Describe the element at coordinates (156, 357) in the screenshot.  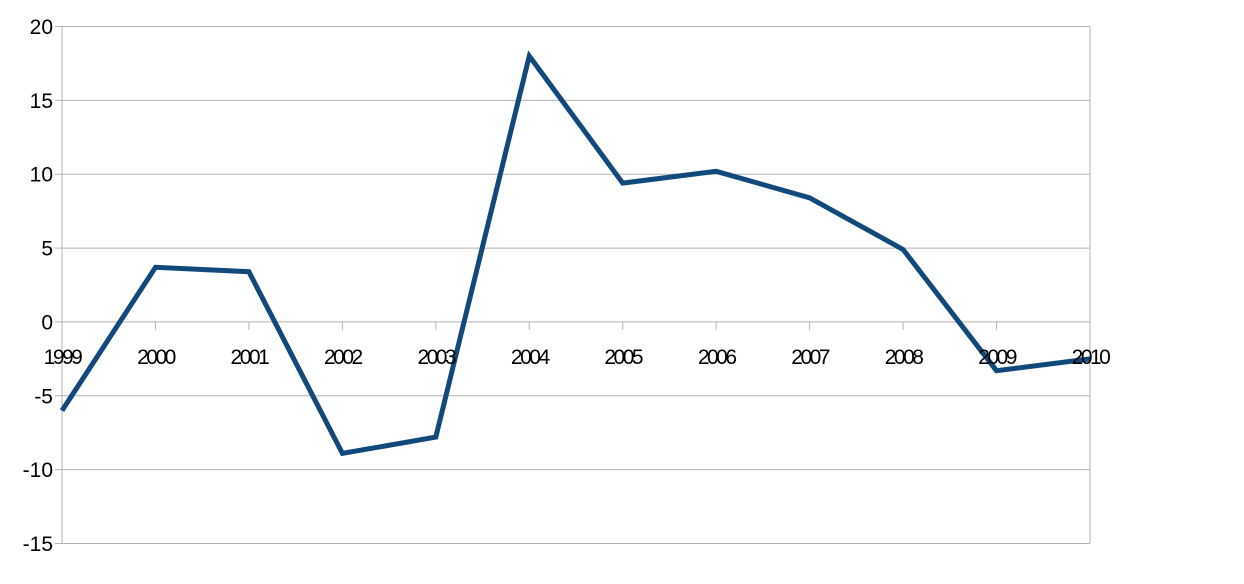
I see `x-axis-tick-label: 2000` at that location.